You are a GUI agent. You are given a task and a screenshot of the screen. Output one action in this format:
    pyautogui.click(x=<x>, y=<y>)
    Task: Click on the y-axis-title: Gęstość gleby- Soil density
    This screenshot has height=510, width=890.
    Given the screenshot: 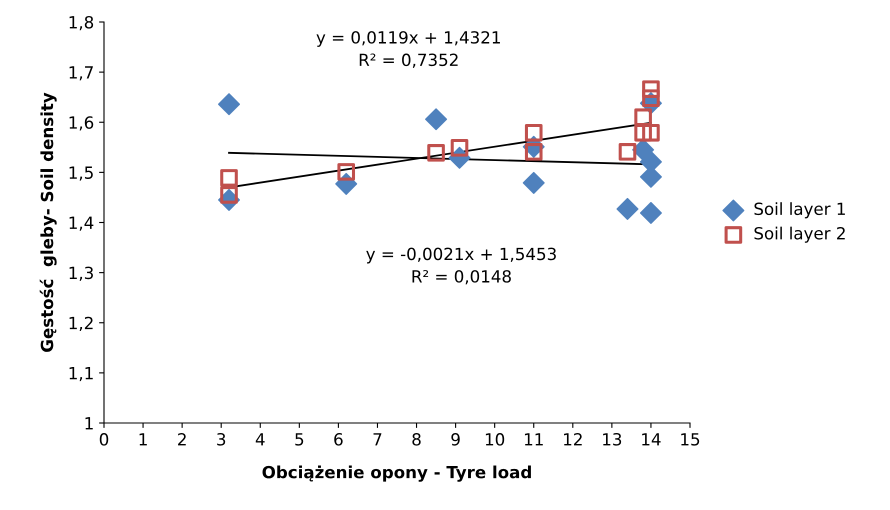 What is the action you would take?
    pyautogui.click(x=48, y=222)
    